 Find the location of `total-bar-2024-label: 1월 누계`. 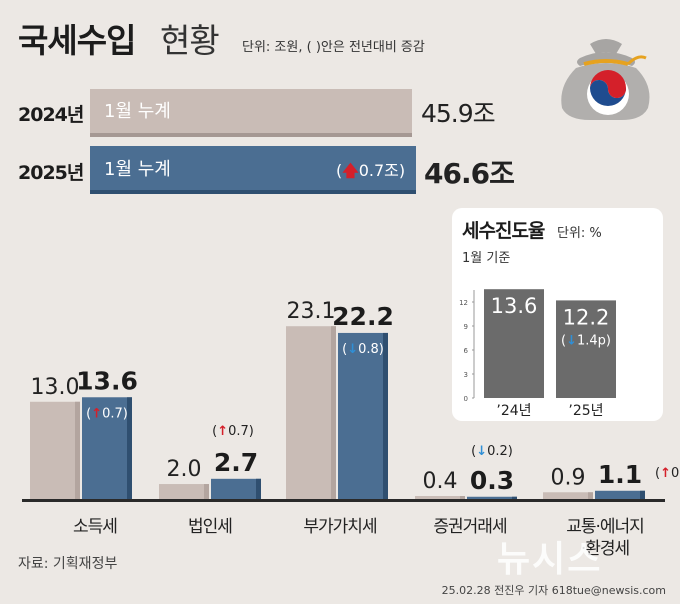

total-bar-2024-label: 1월 누계 is located at coordinates (137, 111).